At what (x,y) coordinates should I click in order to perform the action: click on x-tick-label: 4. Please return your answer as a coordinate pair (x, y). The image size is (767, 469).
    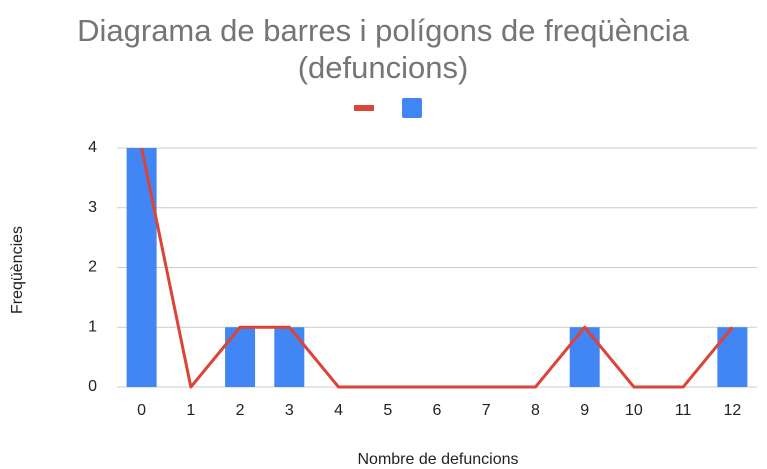
    Looking at the image, I should click on (338, 410).